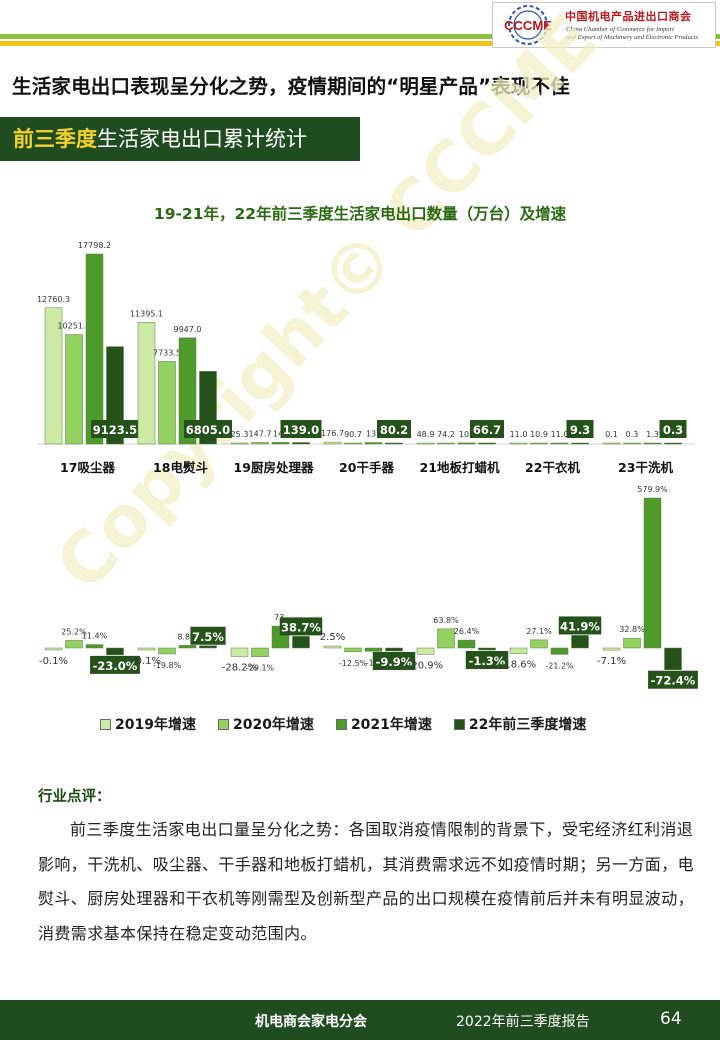 Image resolution: width=720 pixels, height=1040 pixels. I want to click on growth-data-label: -18.6%, so click(518, 665).